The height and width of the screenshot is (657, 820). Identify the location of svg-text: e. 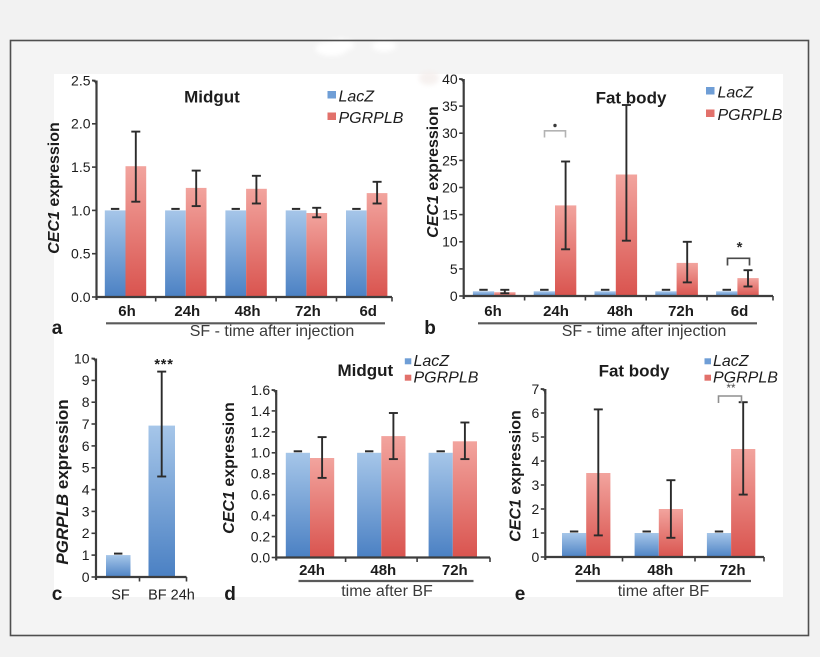
(520, 594).